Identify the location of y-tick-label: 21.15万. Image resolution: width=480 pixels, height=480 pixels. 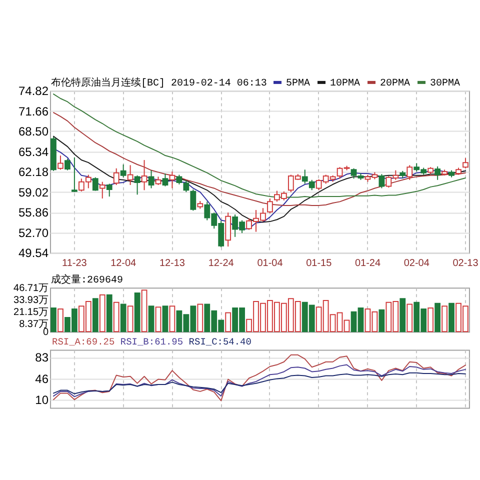
(31, 312).